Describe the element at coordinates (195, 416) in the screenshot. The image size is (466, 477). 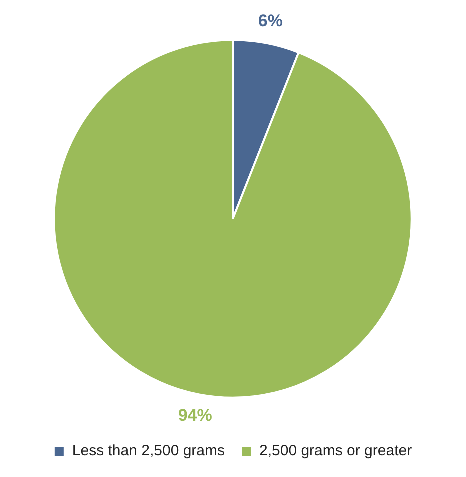
I see `data-label: 94%` at that location.